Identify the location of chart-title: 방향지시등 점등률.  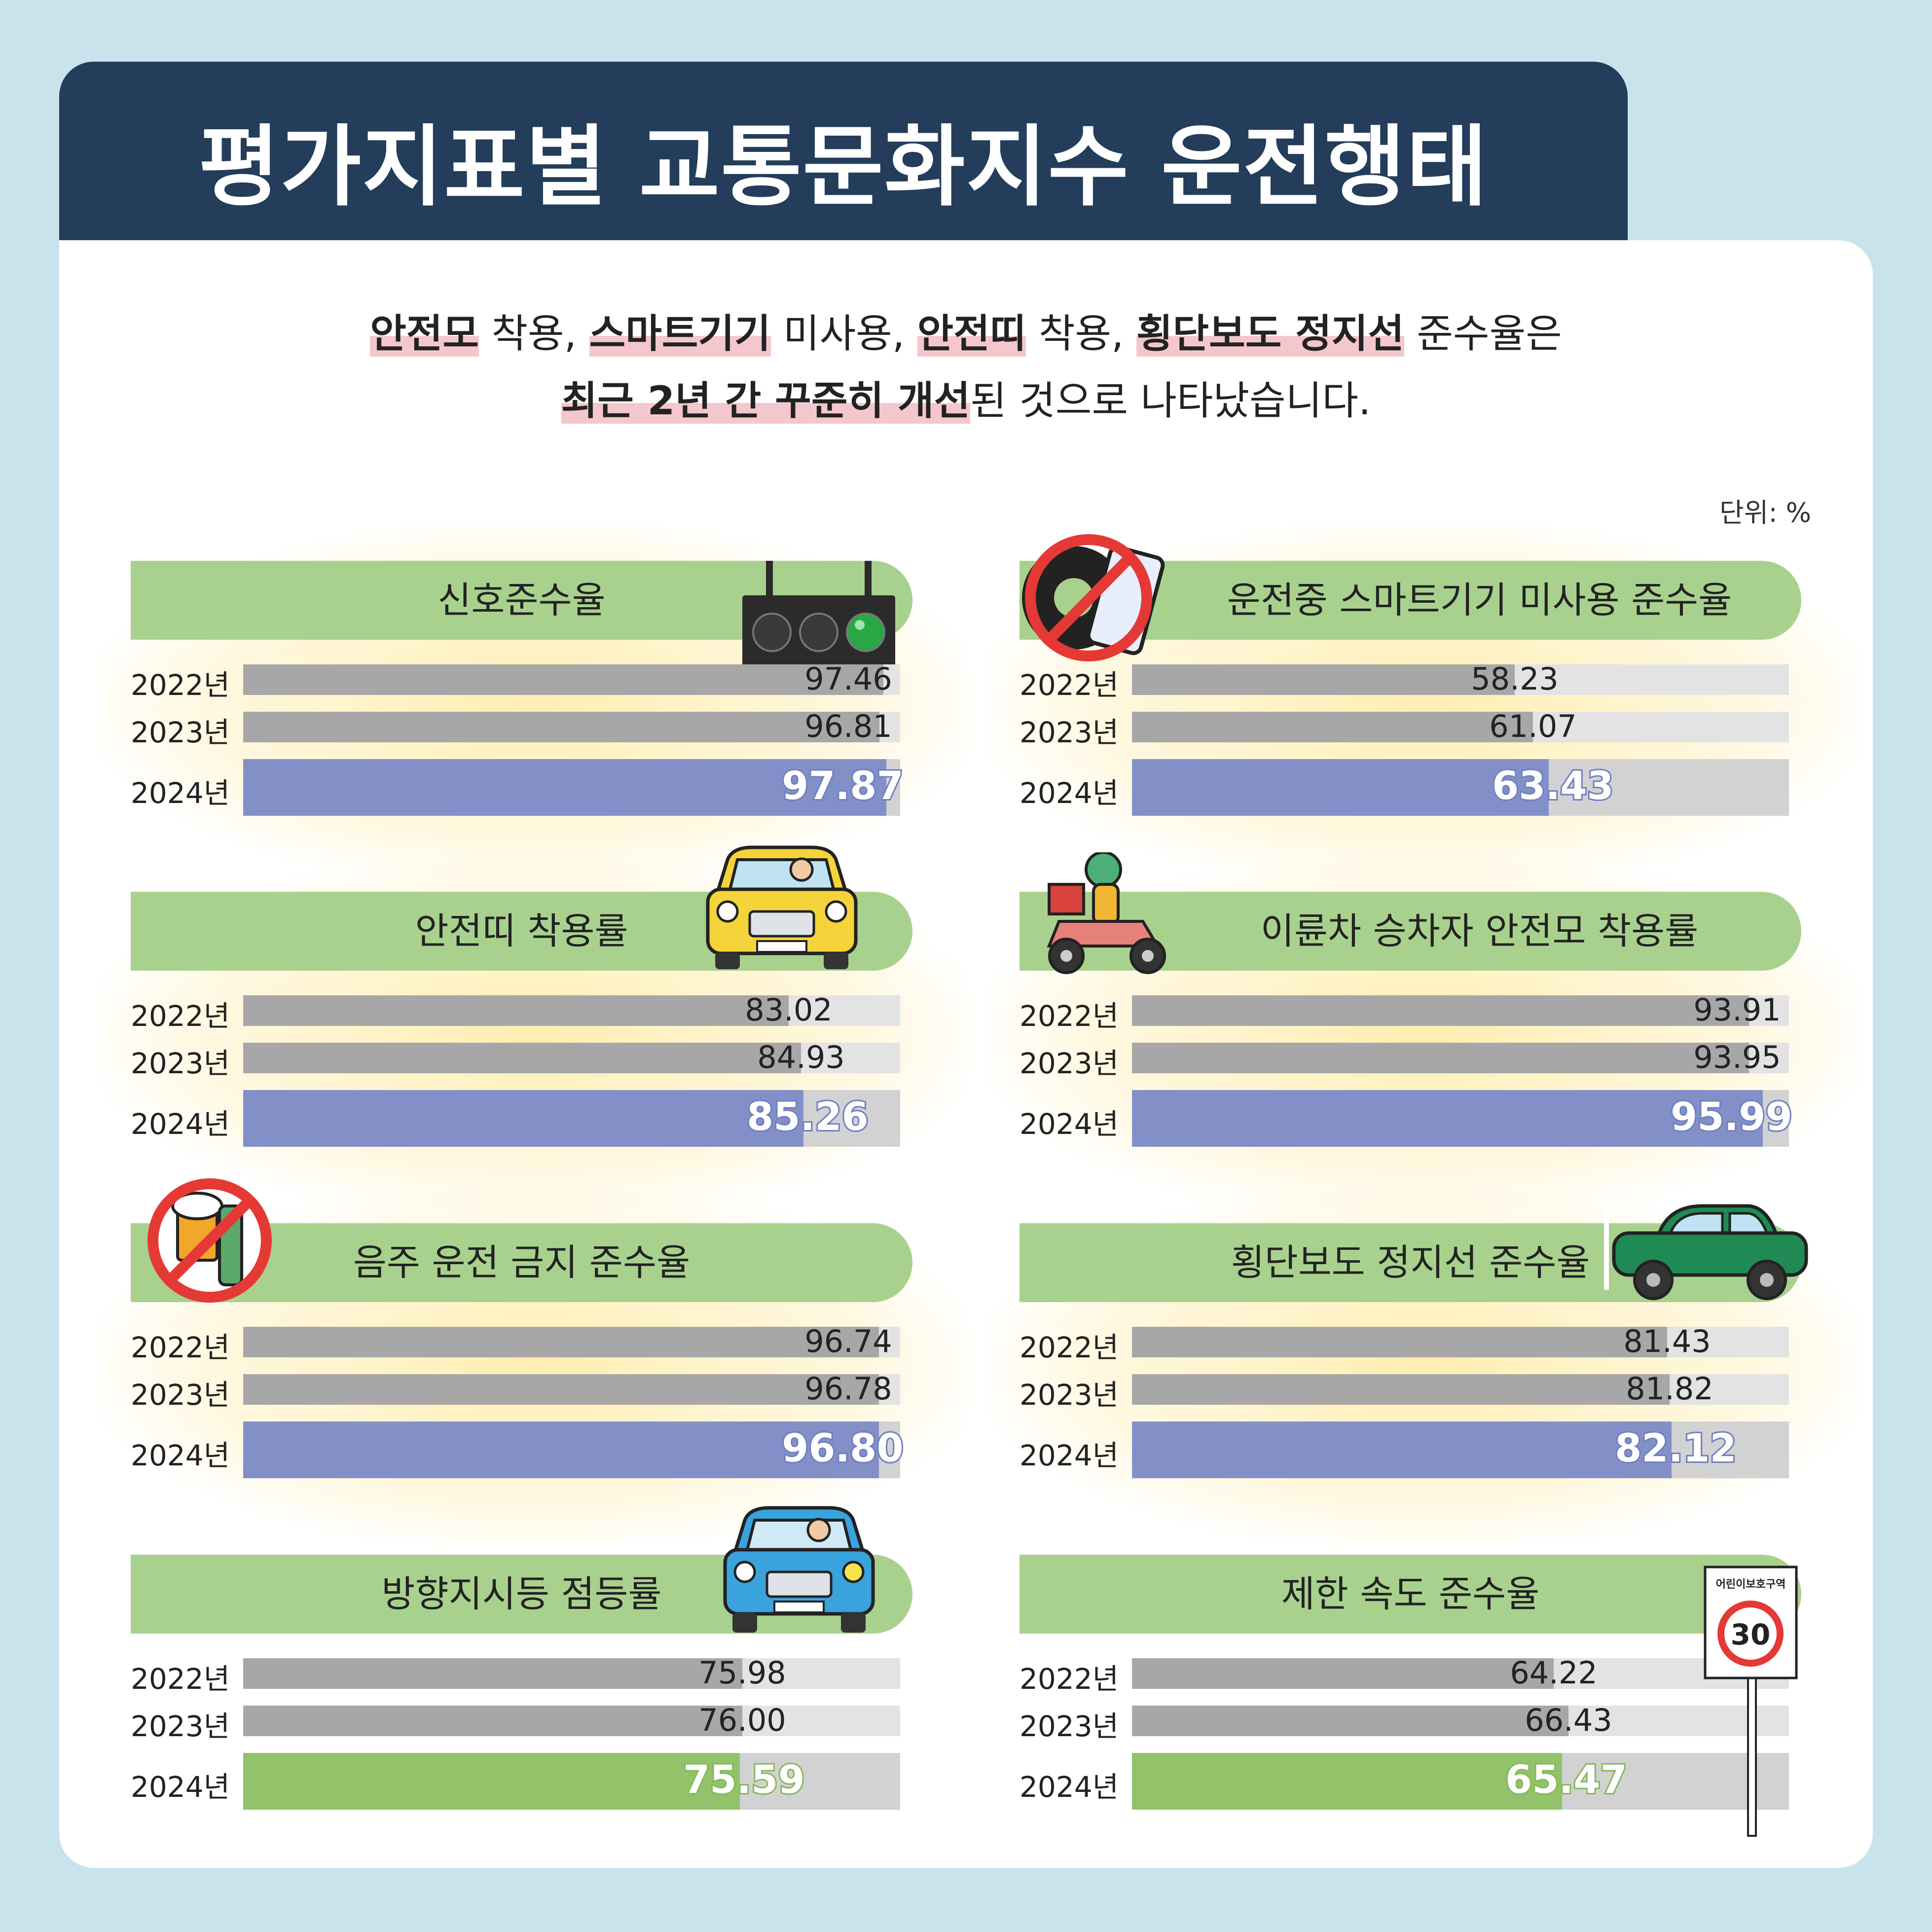
(522, 1594).